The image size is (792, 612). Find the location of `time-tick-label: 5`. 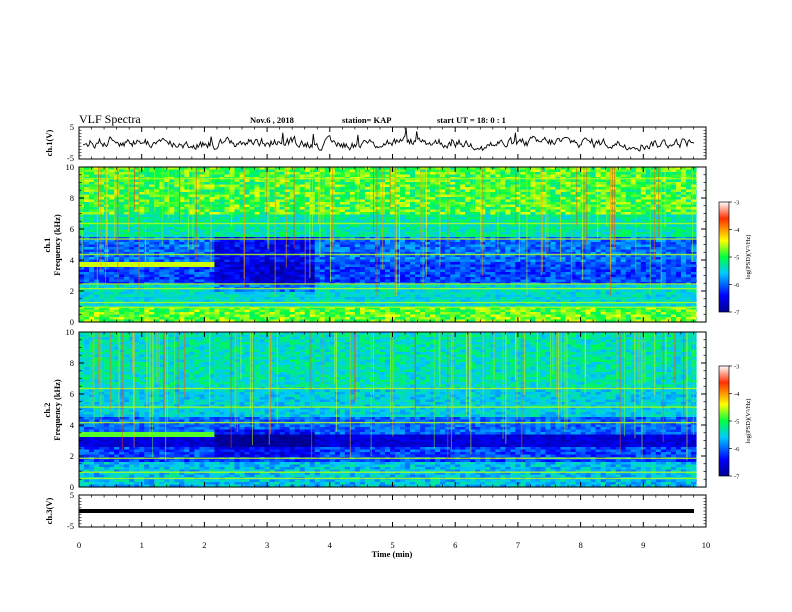

time-tick-label: 5 is located at coordinates (392, 545).